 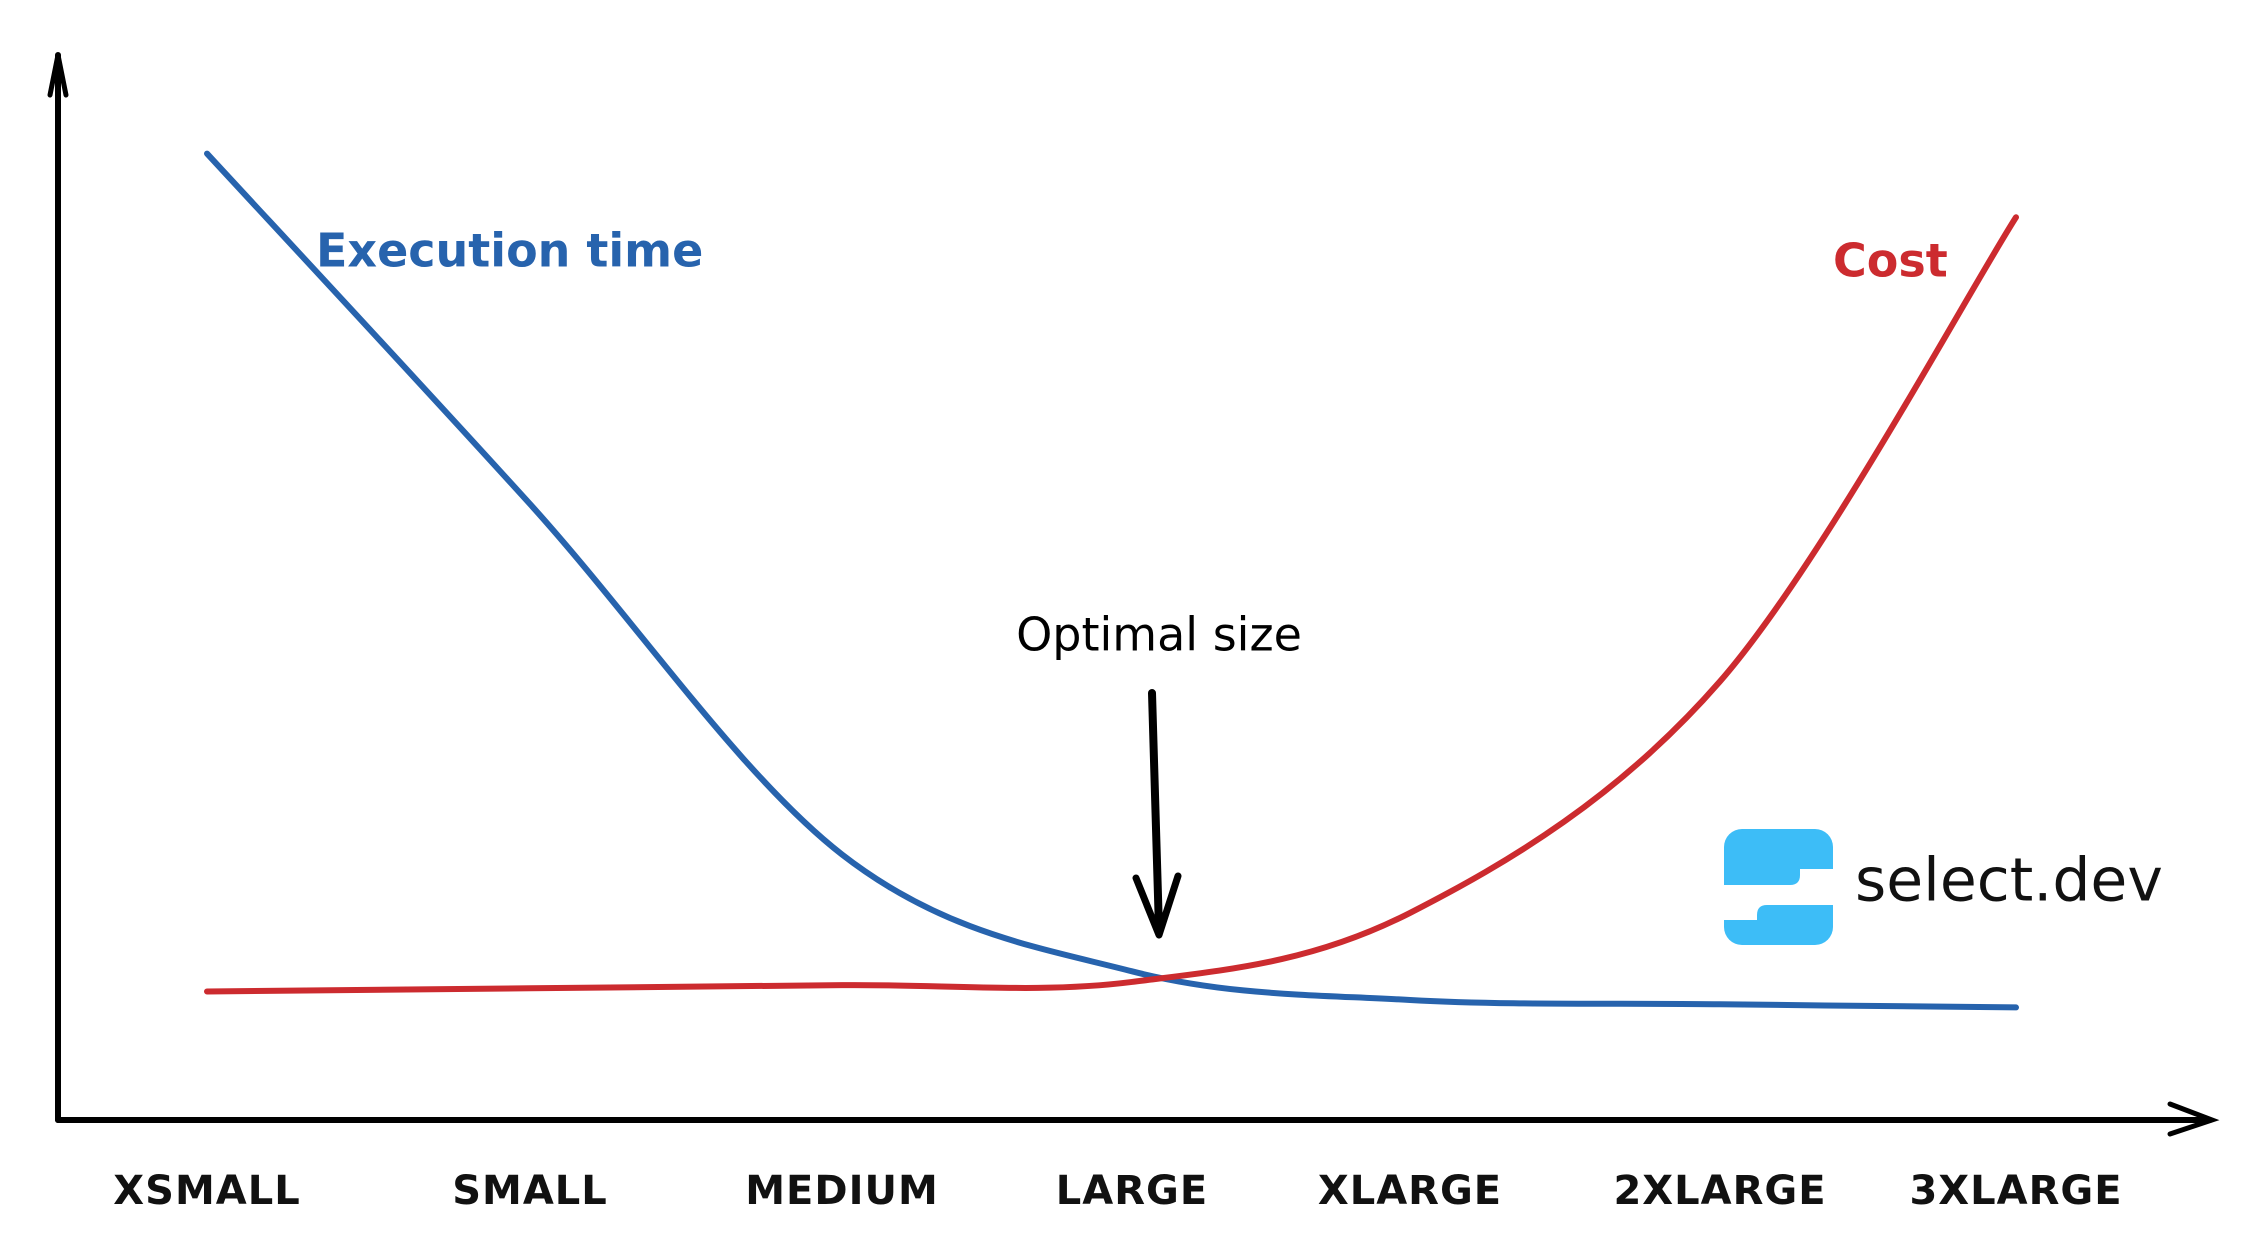 What do you see at coordinates (1719, 1191) in the screenshot?
I see `x-tick-label: 2XLARGE` at bounding box center [1719, 1191].